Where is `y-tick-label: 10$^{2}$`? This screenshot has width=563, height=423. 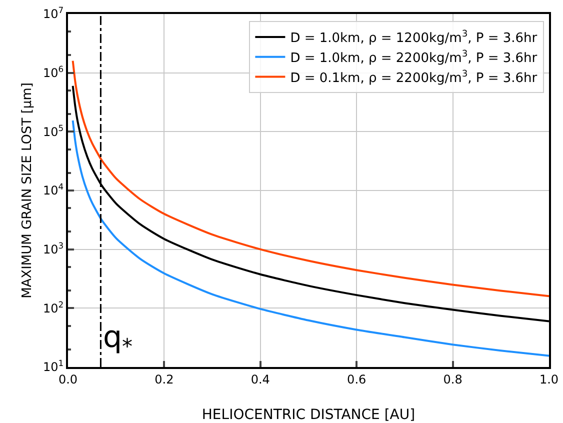
y-tick-label: 10$^{2}$ is located at coordinates (53, 307).